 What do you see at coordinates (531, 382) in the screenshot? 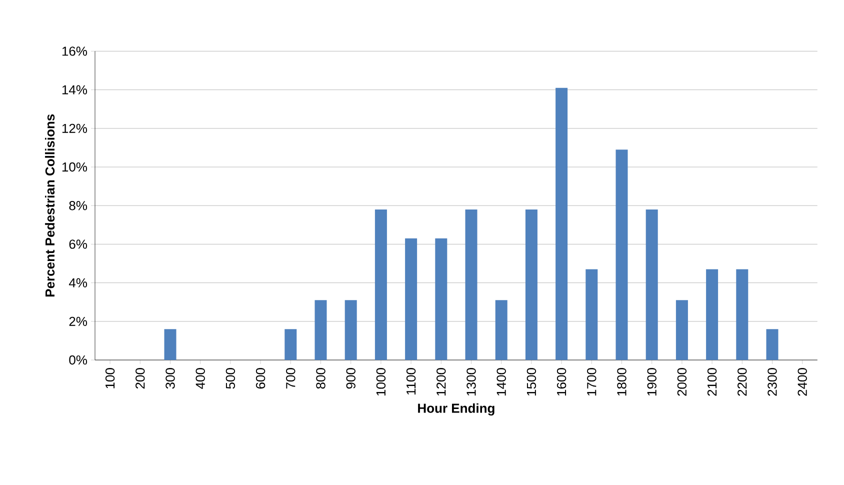
I see `x-tick-label: 1500` at bounding box center [531, 382].